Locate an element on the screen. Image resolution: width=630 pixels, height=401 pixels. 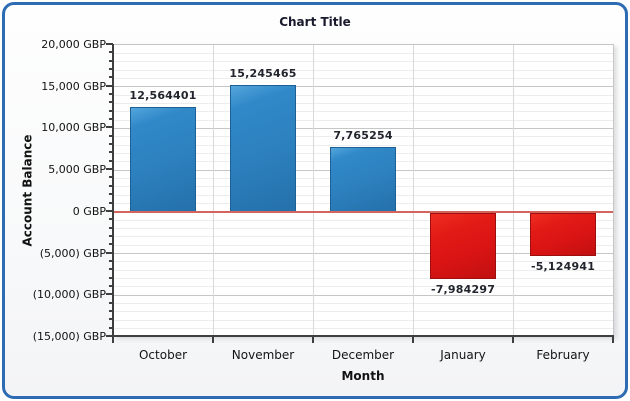
x-category-label: February is located at coordinates (563, 355).